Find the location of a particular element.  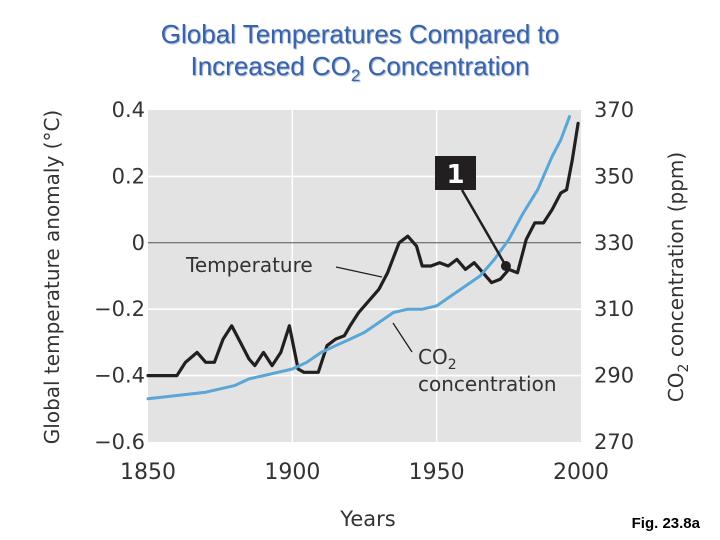

temperature-leader-line is located at coordinates (359, 272).